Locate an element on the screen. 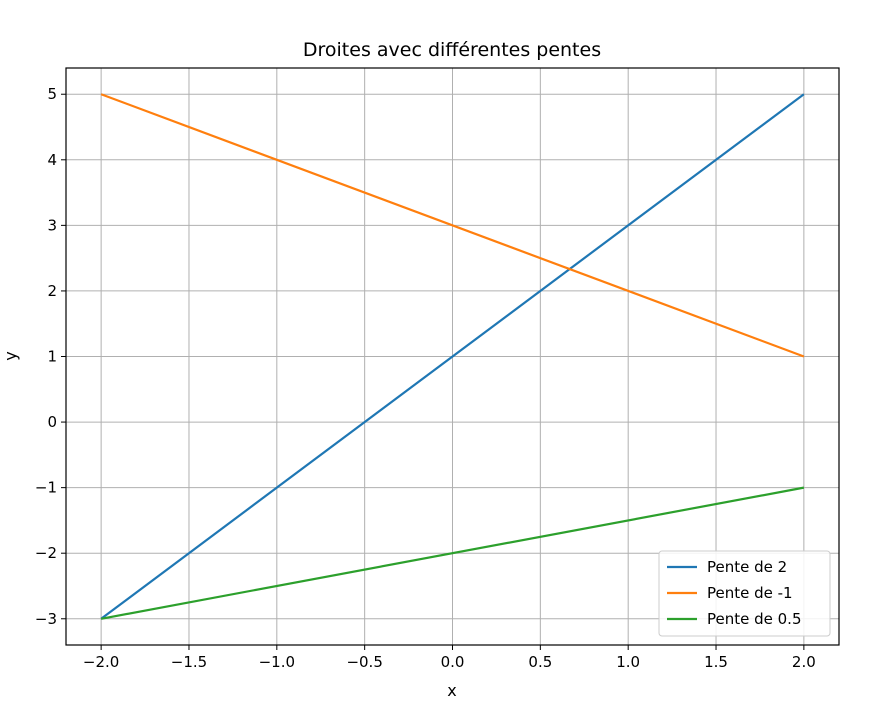 This screenshot has width=887, height=719. y-tick-label: 5 is located at coordinates (52, 94).